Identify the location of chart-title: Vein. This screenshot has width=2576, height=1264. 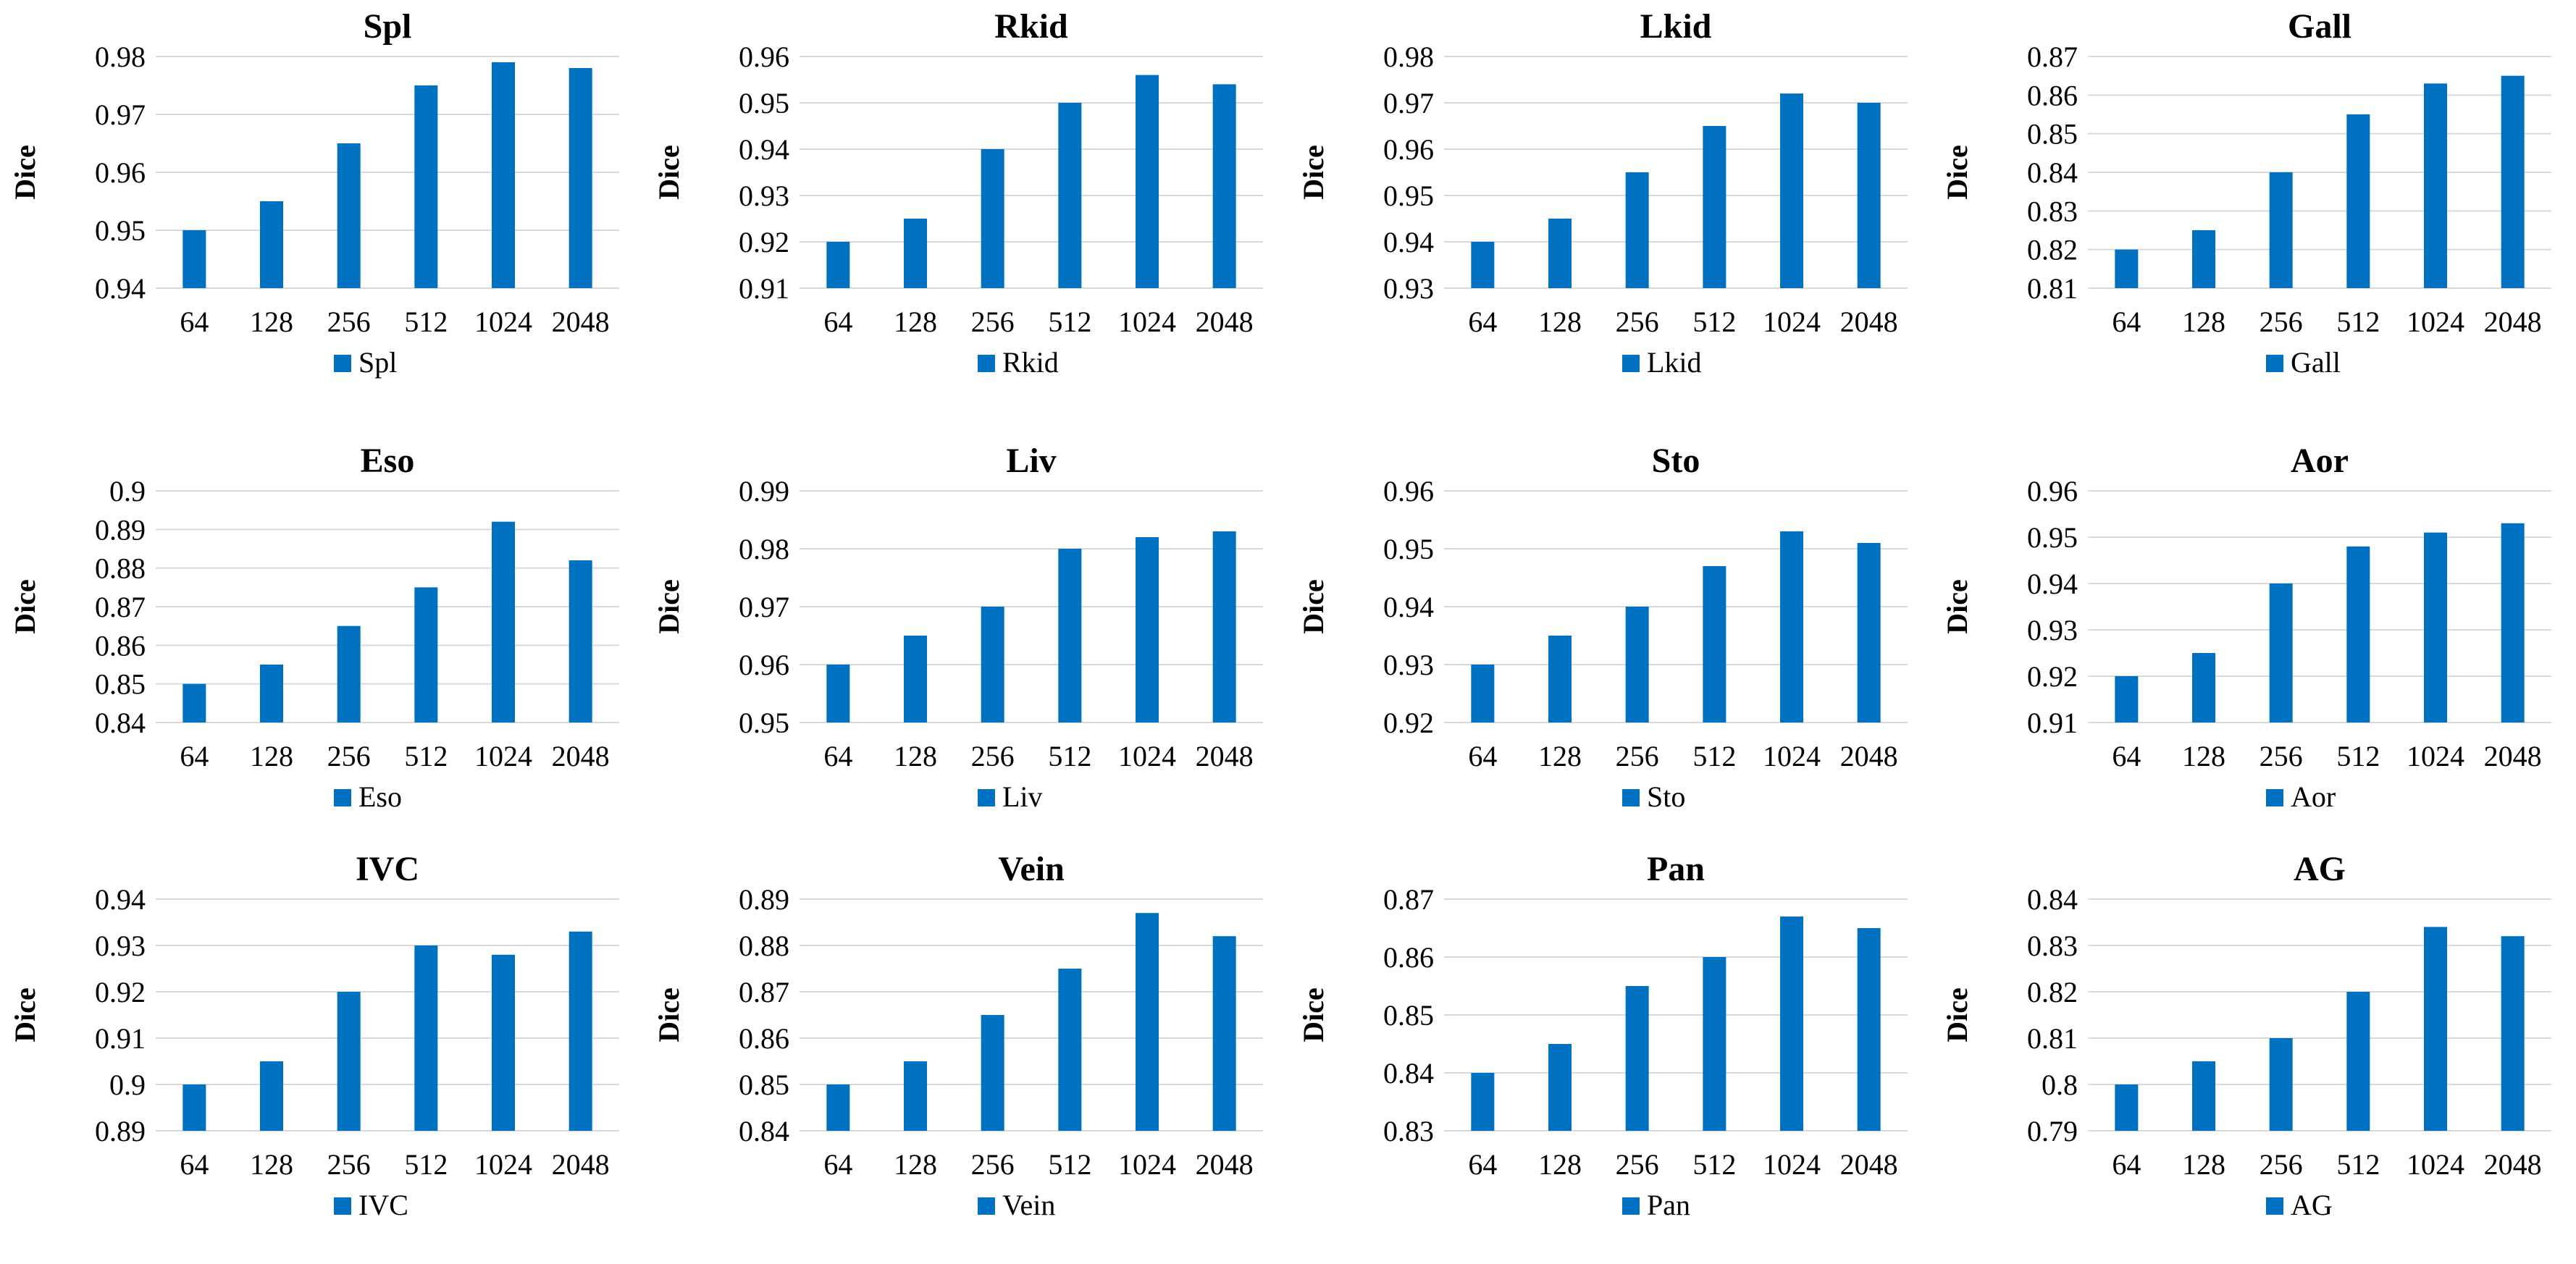
(1031, 869).